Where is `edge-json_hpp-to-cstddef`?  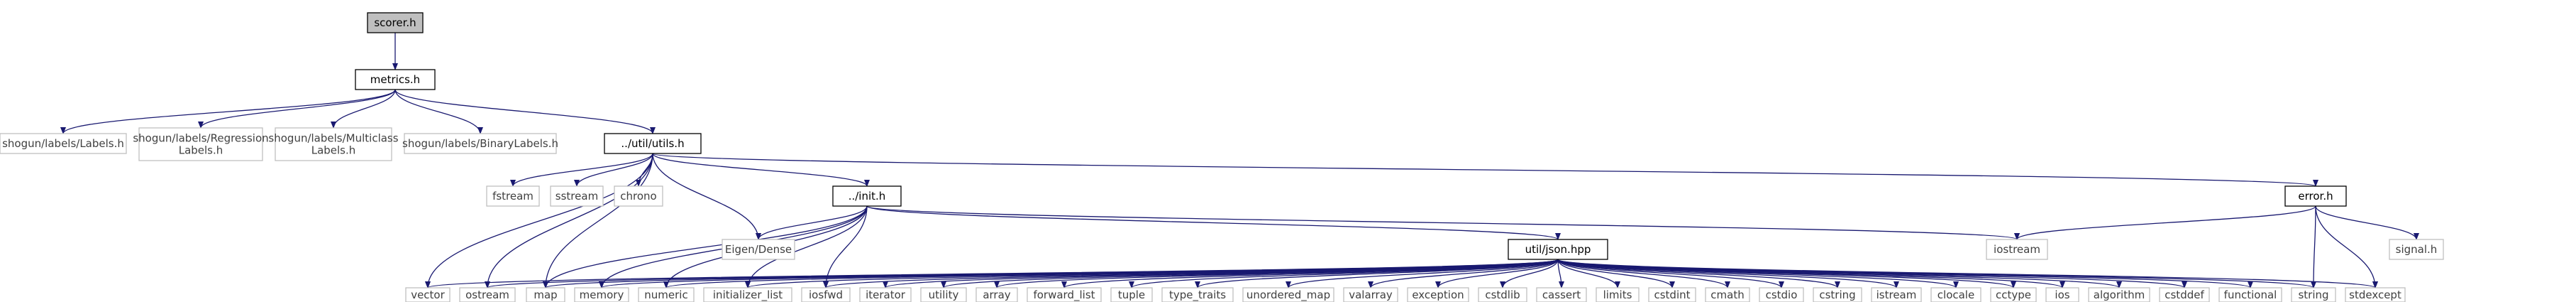
edge-json_hpp-to-cstddef is located at coordinates (1872, 273).